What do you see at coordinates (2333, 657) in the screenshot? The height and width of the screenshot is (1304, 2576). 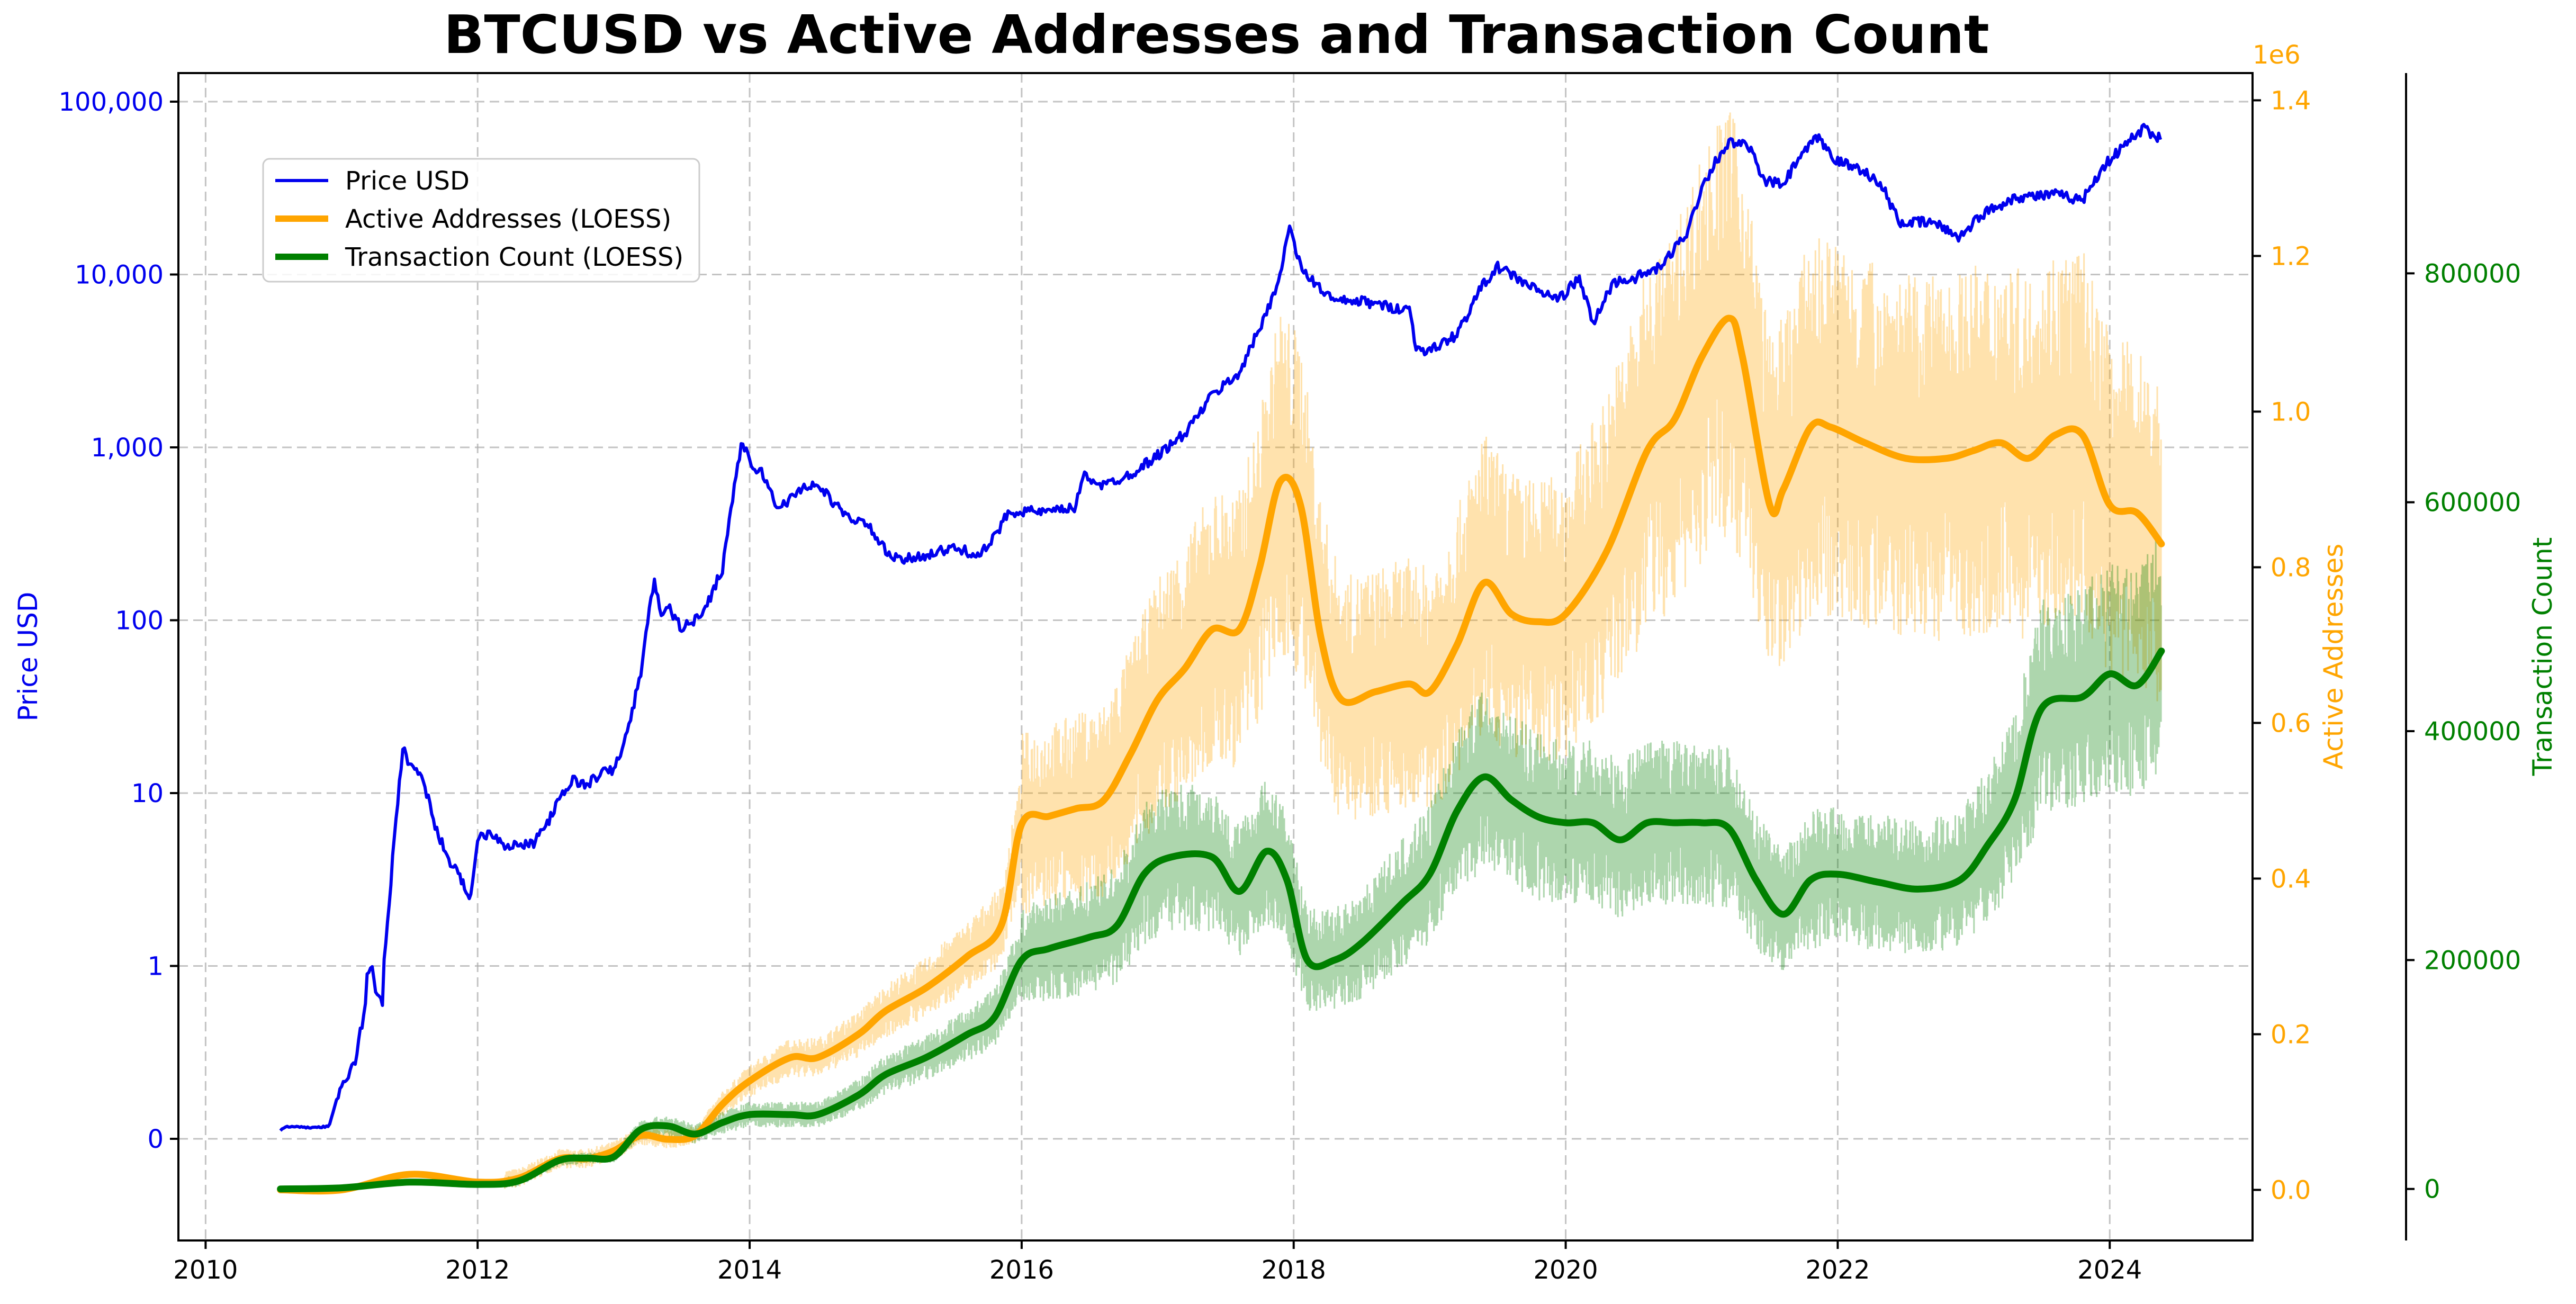 I see `active-addresses-axis-label: Active Addresses` at bounding box center [2333, 657].